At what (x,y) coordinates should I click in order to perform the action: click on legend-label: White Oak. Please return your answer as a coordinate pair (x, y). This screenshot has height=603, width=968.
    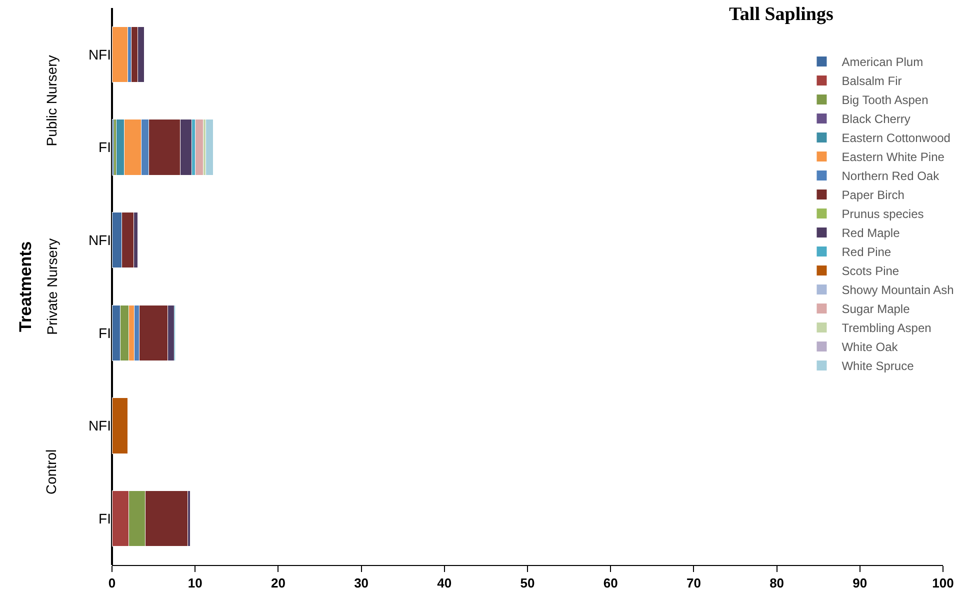
    Looking at the image, I should click on (870, 347).